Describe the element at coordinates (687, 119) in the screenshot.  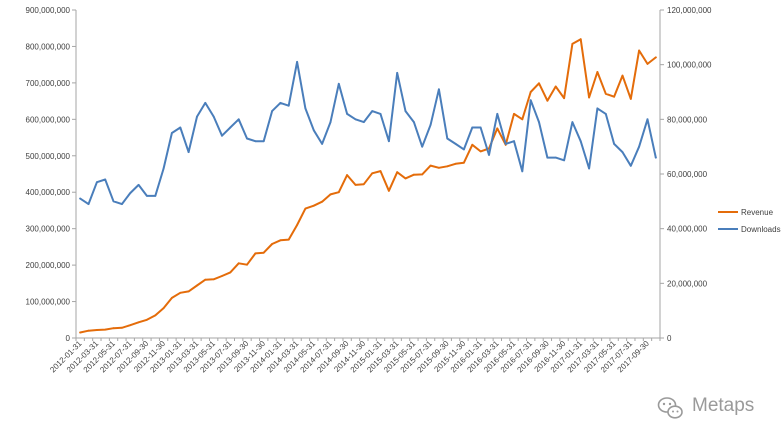
I see `right-y-tick-label: 80,000,000` at that location.